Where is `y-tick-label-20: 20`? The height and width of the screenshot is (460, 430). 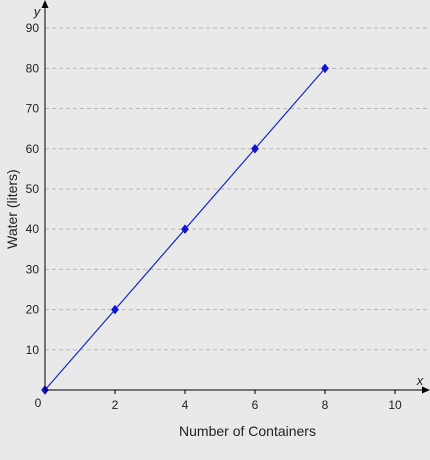
y-tick-label-20: 20 is located at coordinates (33, 310).